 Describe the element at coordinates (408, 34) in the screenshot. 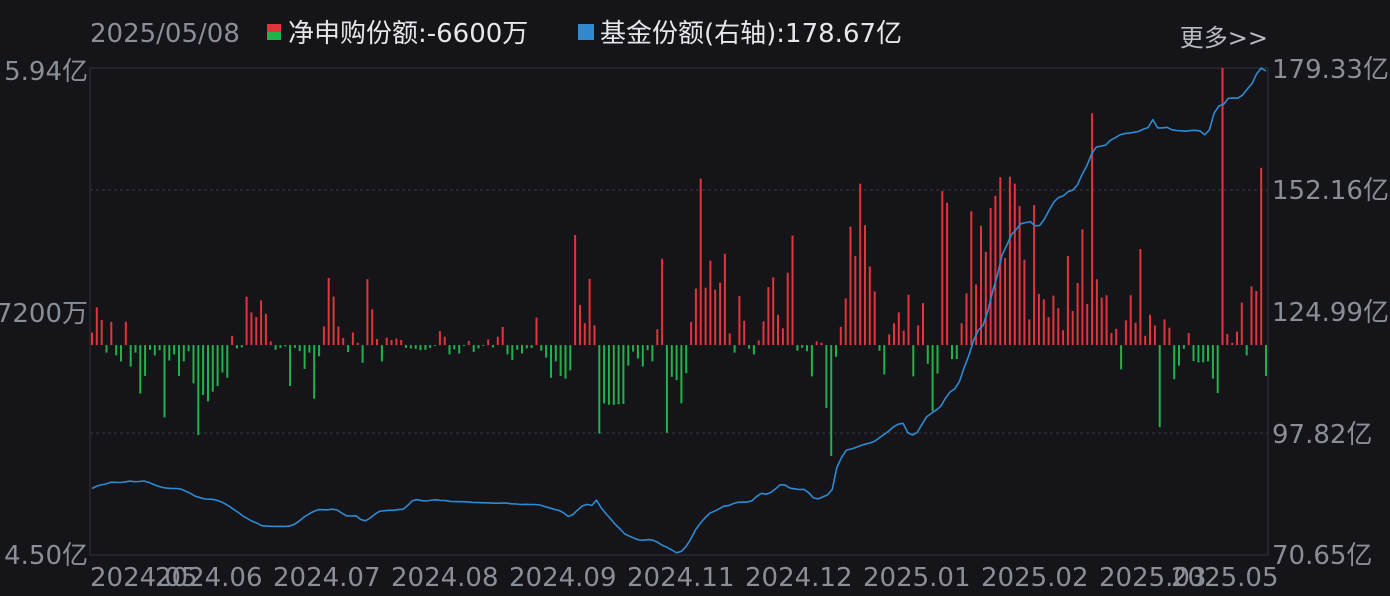

I see `legend-net-purchase: 净申购份额:-6600万` at that location.